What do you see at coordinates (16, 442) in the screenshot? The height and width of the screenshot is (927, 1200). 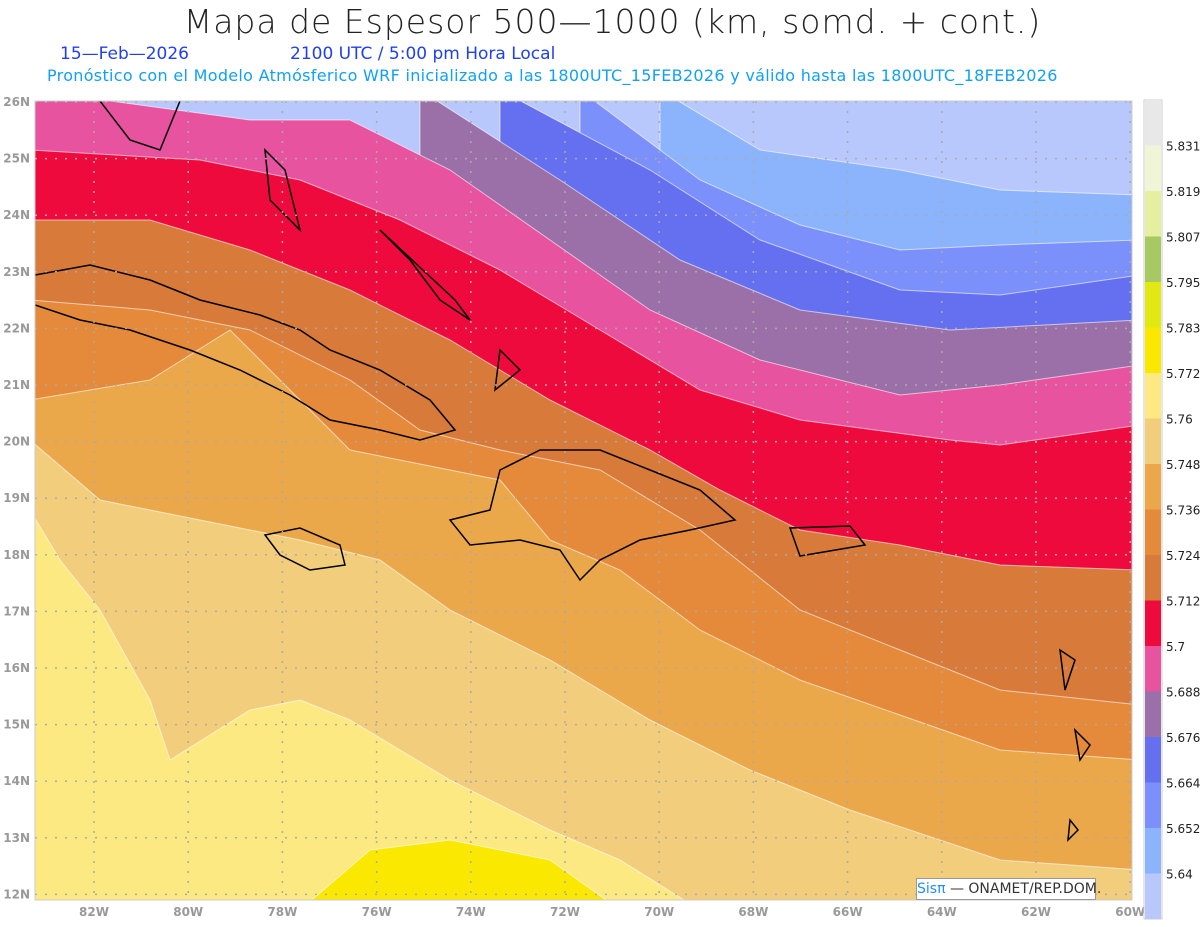 I see `lat-label: 20N` at bounding box center [16, 442].